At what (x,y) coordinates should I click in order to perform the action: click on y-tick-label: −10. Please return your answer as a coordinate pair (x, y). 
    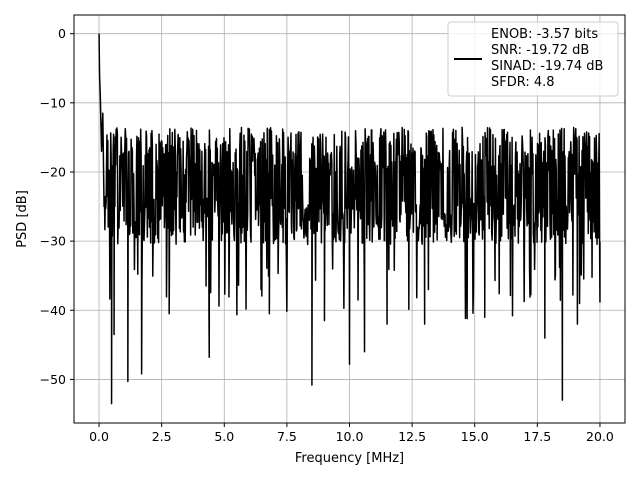
    Looking at the image, I should click on (53, 102).